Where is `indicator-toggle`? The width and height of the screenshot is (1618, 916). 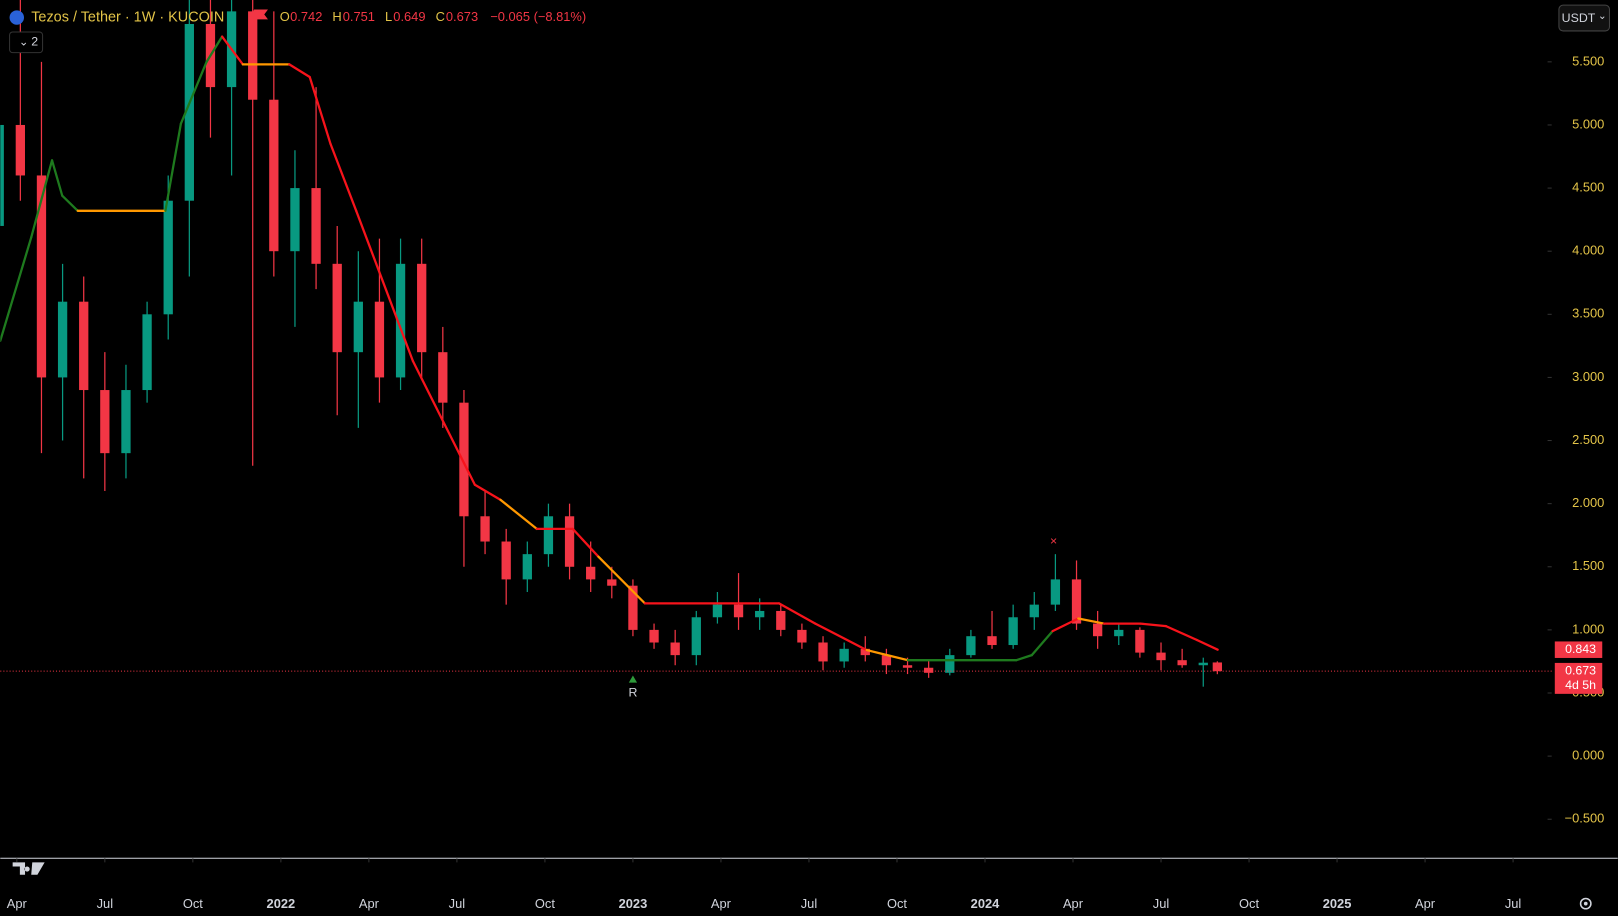
indicator-toggle is located at coordinates (26, 42).